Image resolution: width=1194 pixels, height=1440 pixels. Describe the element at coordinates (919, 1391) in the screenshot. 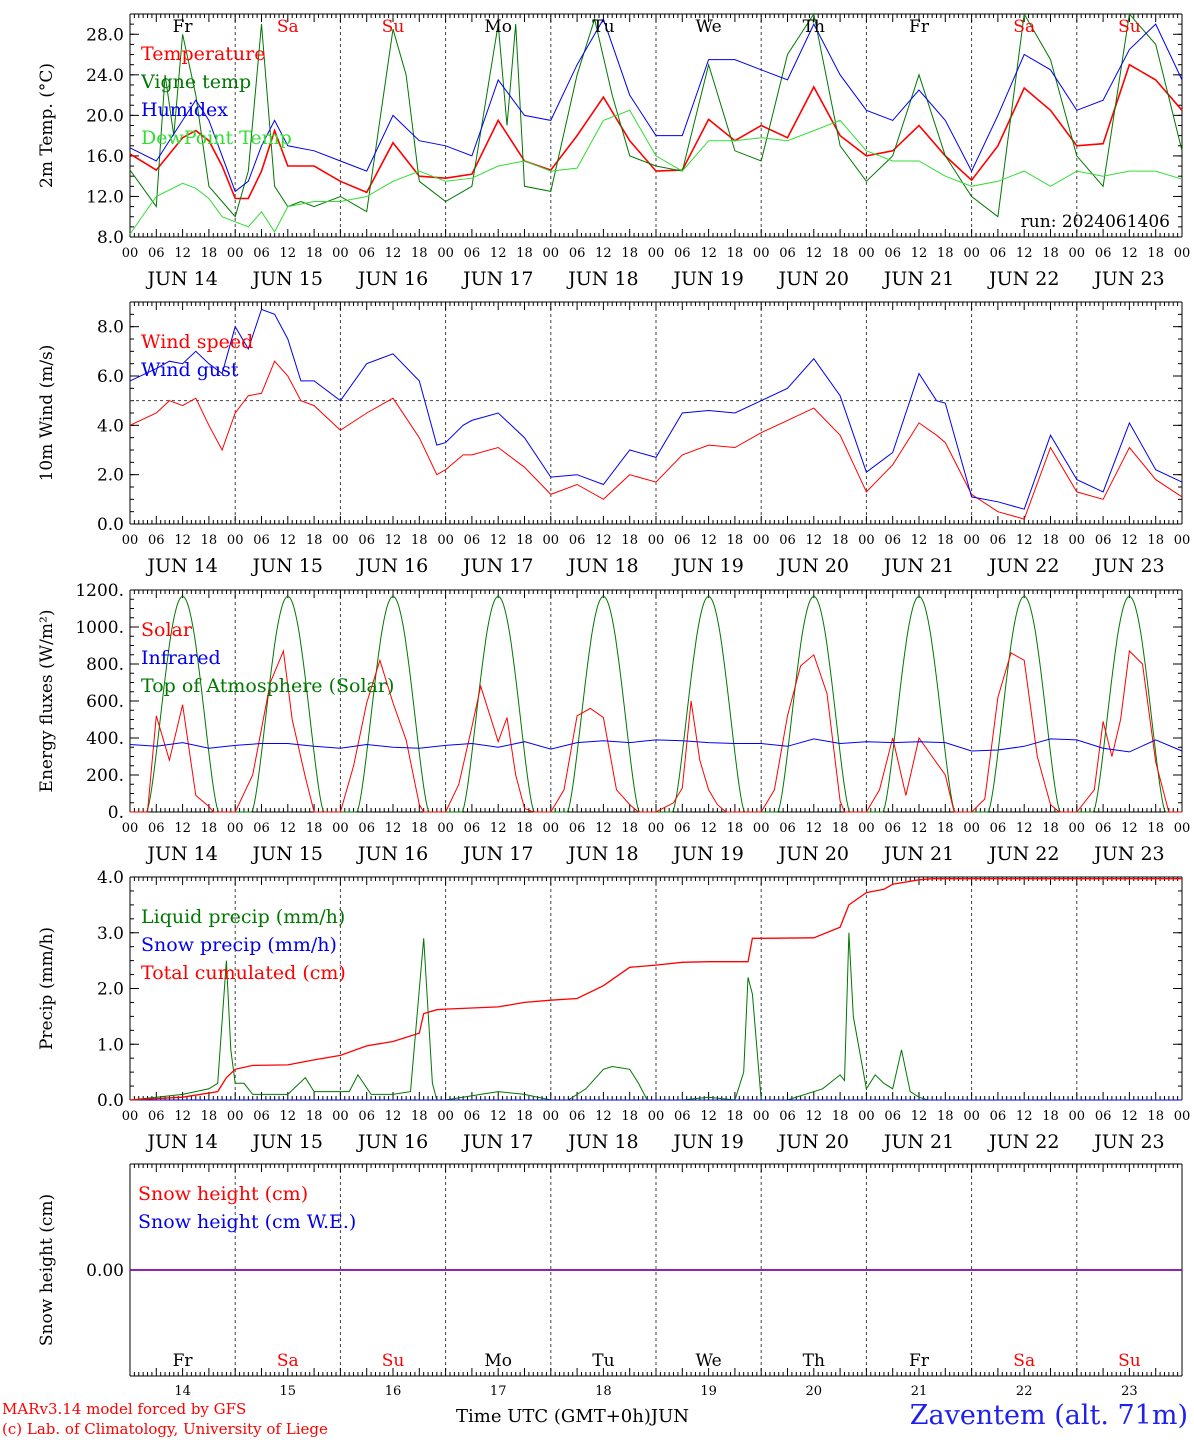

I see `day-number-label: 21` at that location.